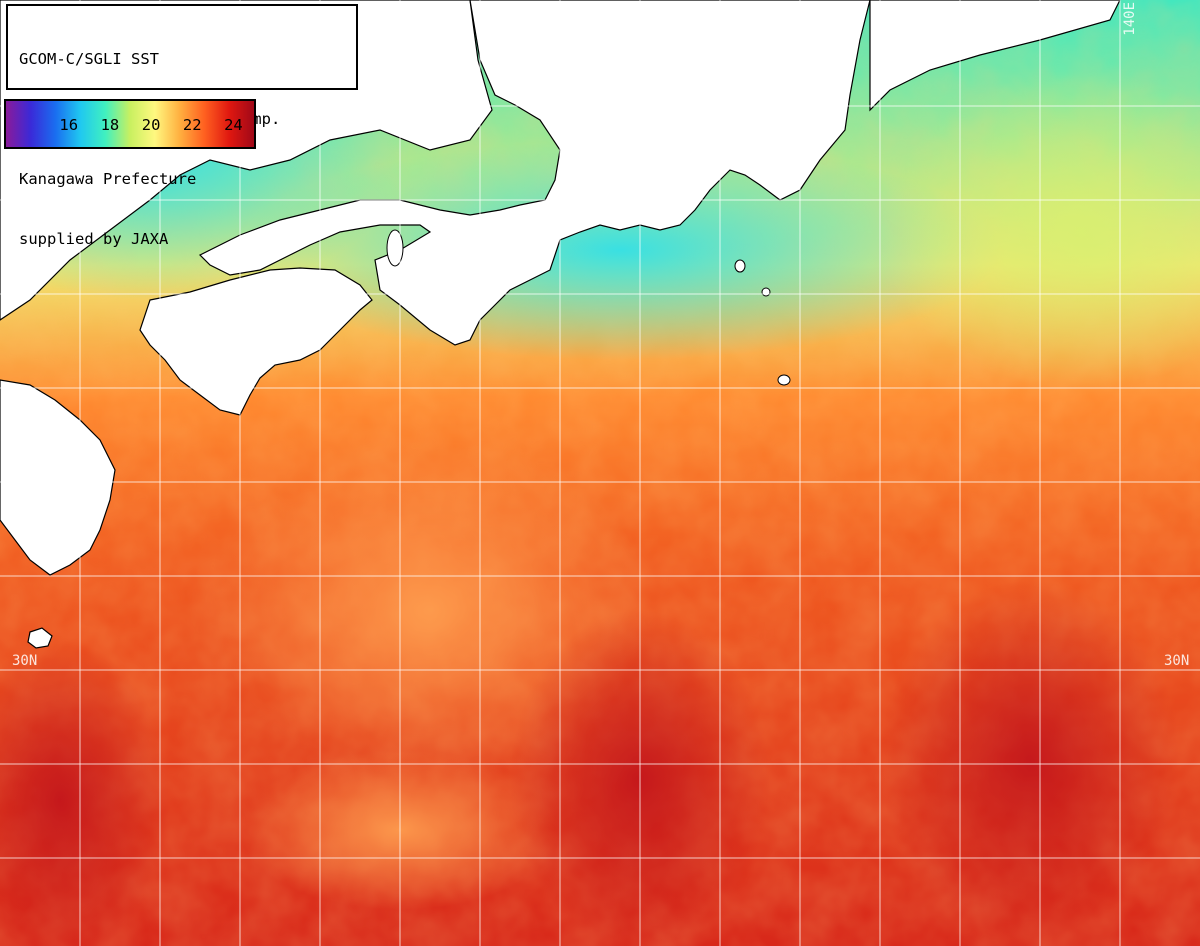 Image resolution: width=1200 pixels, height=946 pixels. I want to click on color-scale-bar, so click(130, 124).